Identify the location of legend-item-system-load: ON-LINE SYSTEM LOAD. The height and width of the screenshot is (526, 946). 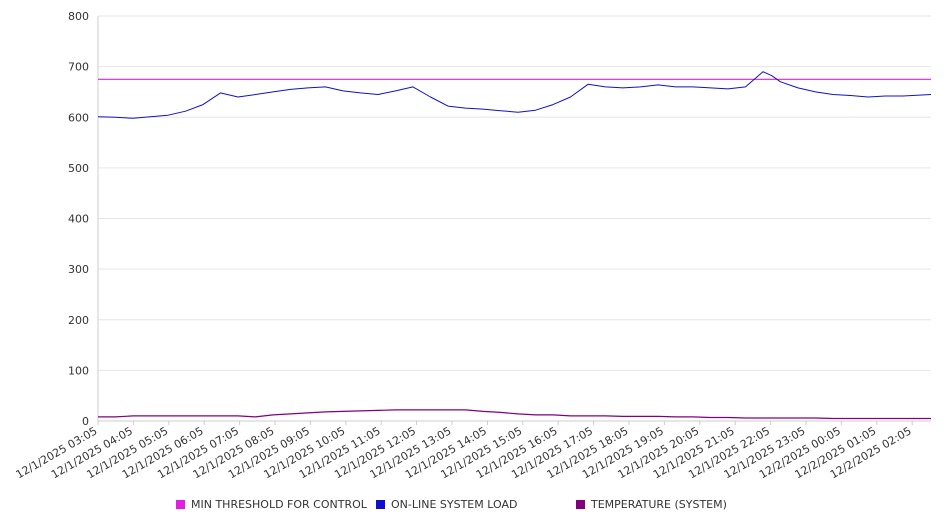
(446, 504).